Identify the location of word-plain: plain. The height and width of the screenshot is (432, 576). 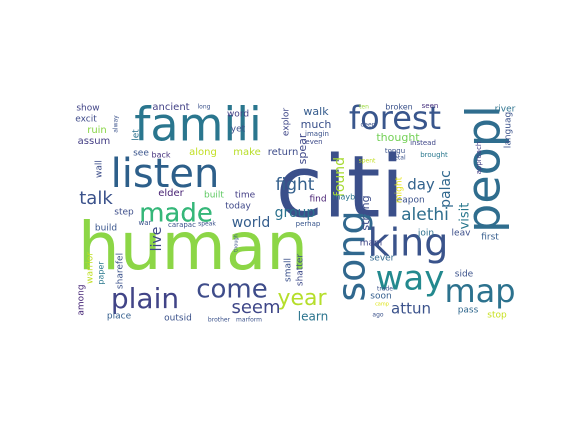
(145, 298).